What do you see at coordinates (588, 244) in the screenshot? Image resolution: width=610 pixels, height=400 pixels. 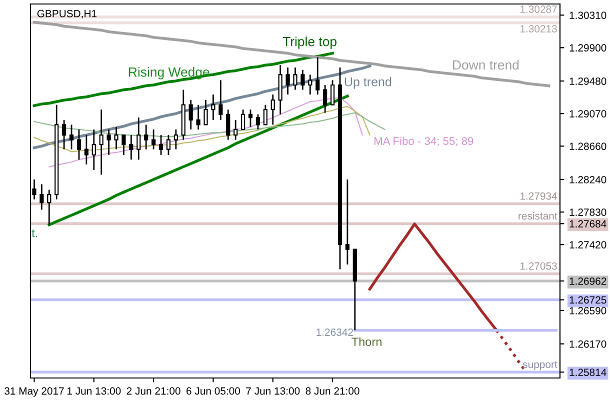 I see `y-tick-label: 1.27420` at bounding box center [588, 244].